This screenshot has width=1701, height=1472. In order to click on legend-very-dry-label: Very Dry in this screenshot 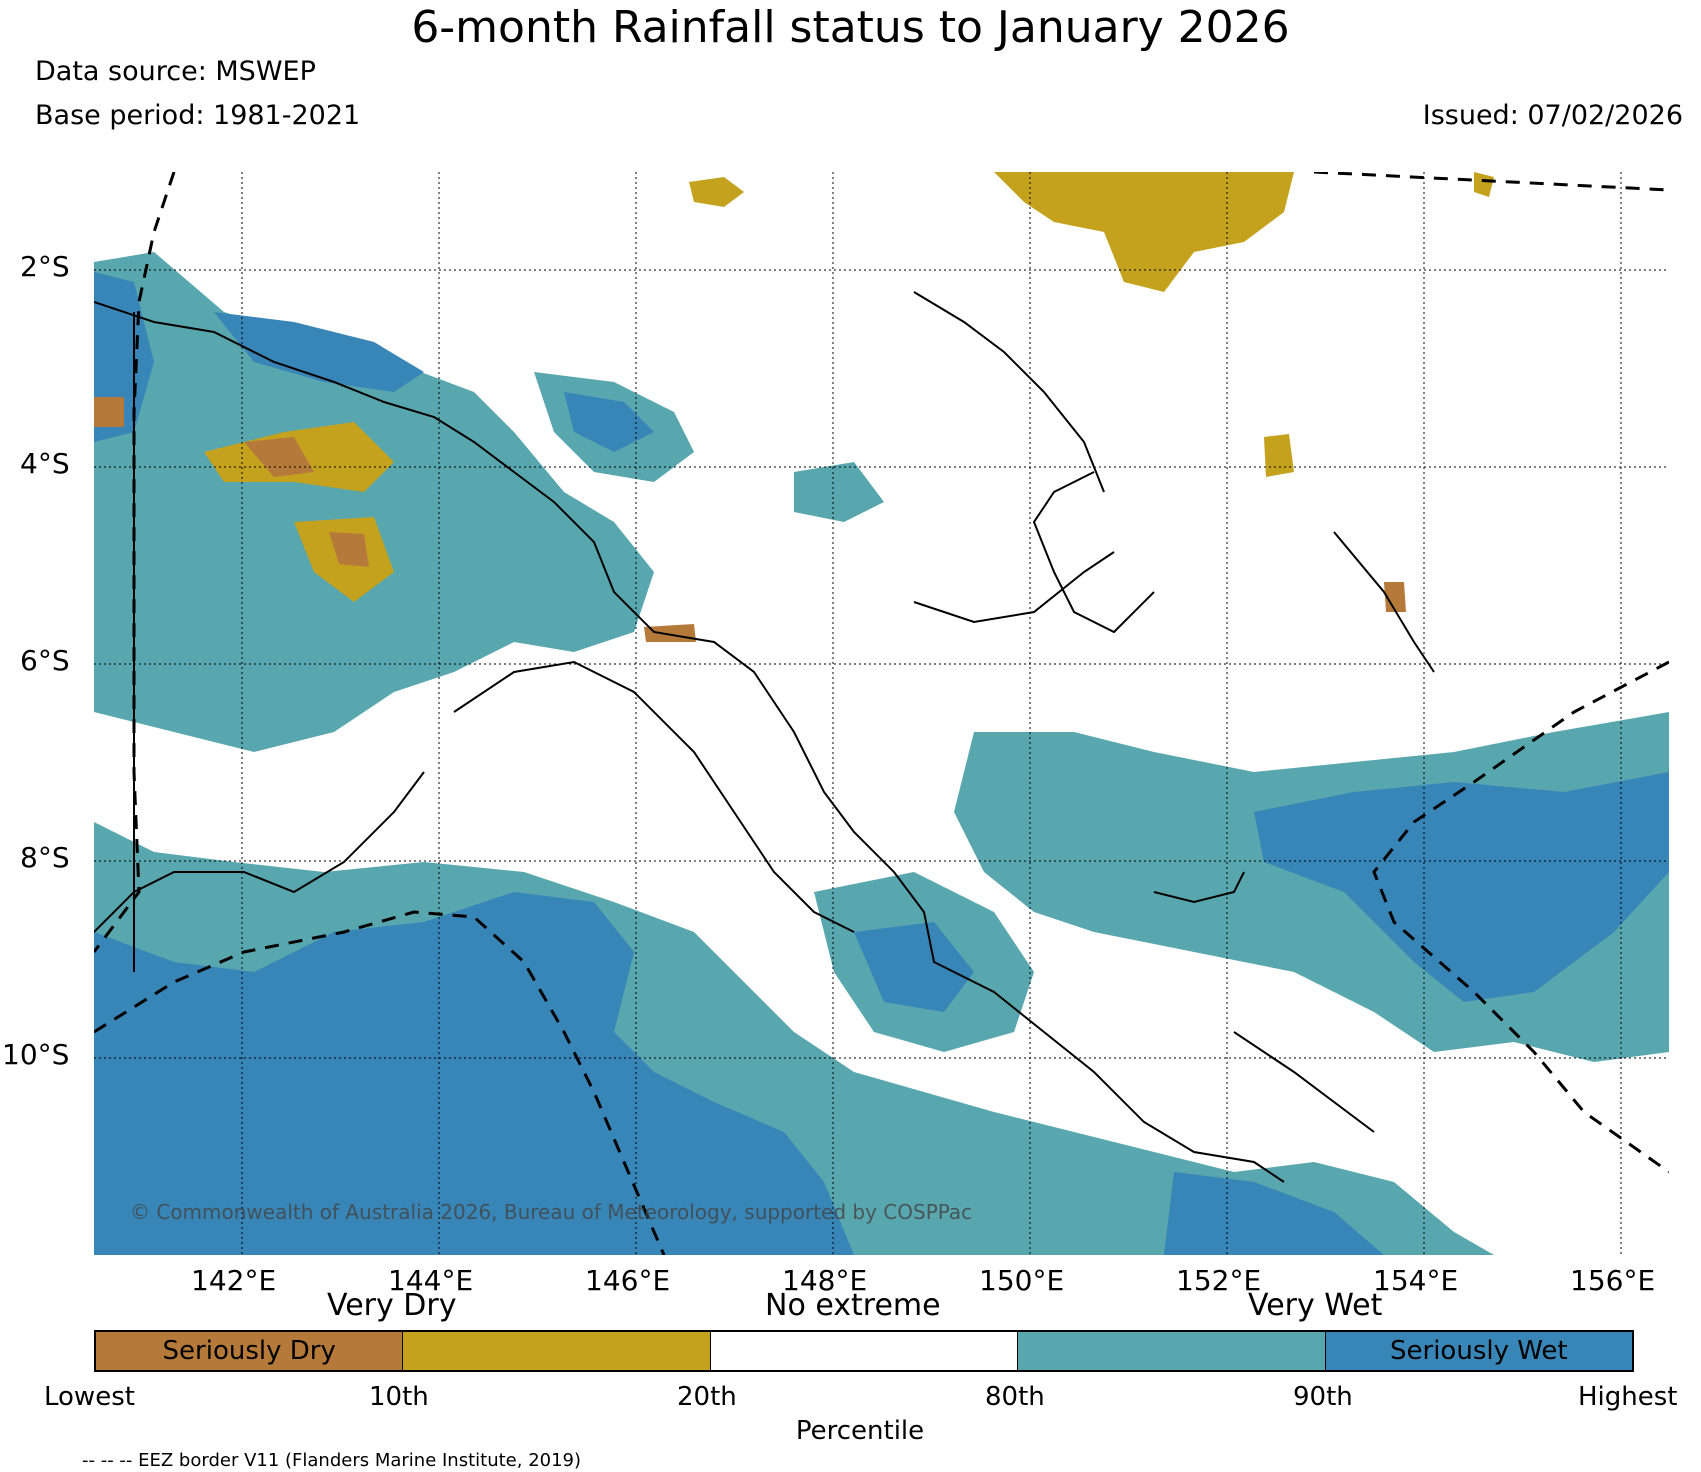, I will do `click(392, 1305)`.